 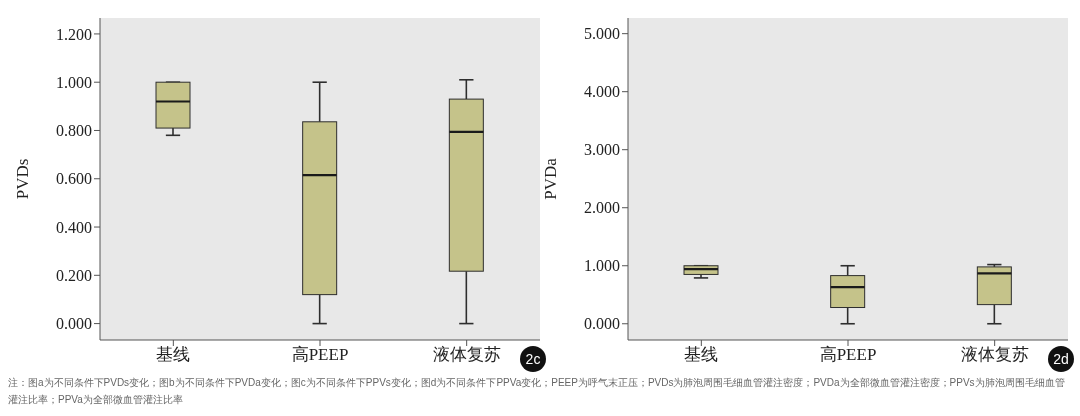 What do you see at coordinates (537, 391) in the screenshot?
I see `text: 注：图a为不同条件下PVDs变化；图b为不同条件下PVDa变化；图c为不同条件下PPVs变化；图d为不同条件下PPVa变化；PEEP为呼气末正压；PVDs为肺泡周围毛细血管灌注密度；PVDa为全部微血管灌注密度；PPVs为肺泡周围毛细血管灌注比率；PPVa为全部微血管灌注比率` at bounding box center [537, 391].